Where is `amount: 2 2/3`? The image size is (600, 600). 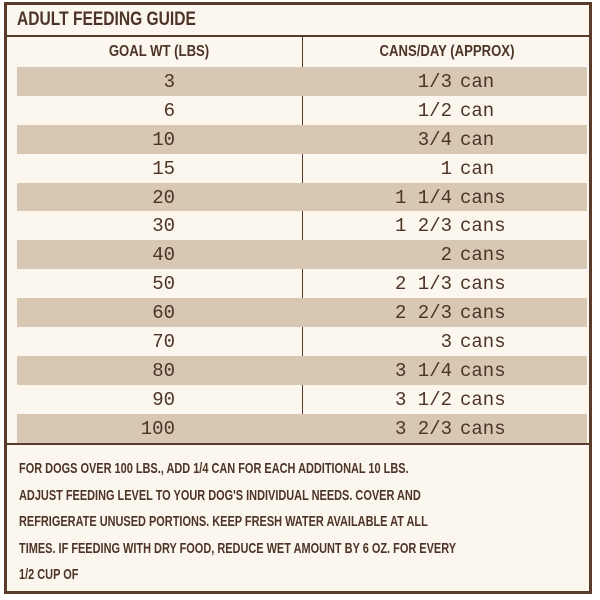 amount: 2 2/3 is located at coordinates (423, 313).